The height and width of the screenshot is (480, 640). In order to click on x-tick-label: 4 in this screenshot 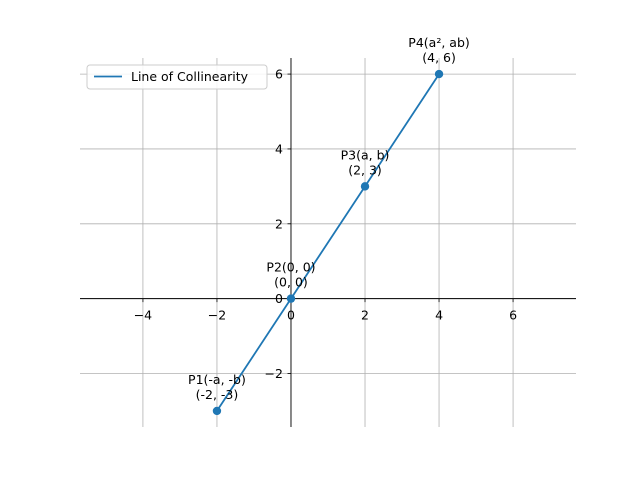, I will do `click(439, 315)`.